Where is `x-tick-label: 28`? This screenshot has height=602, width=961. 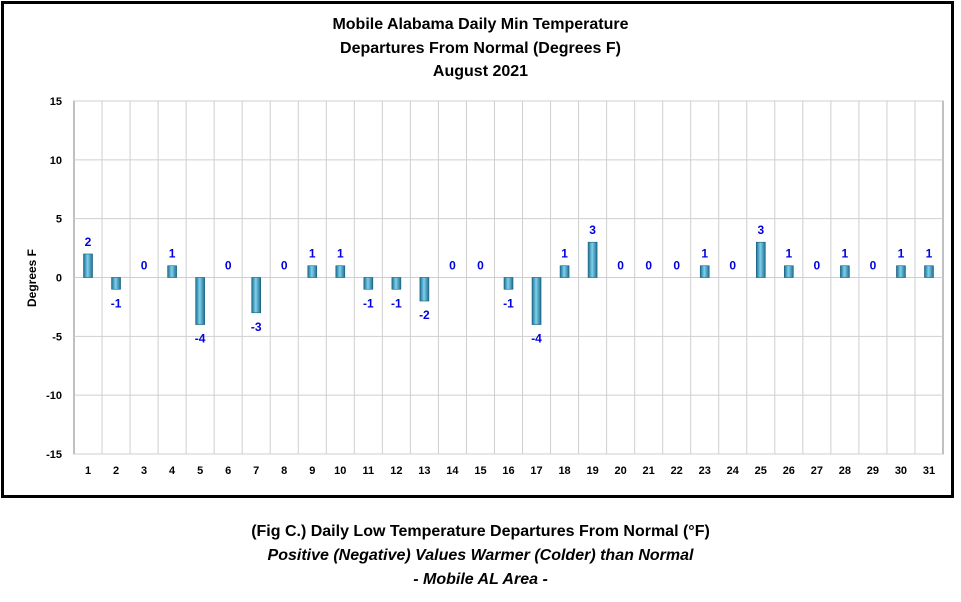 x-tick-label: 28 is located at coordinates (845, 471).